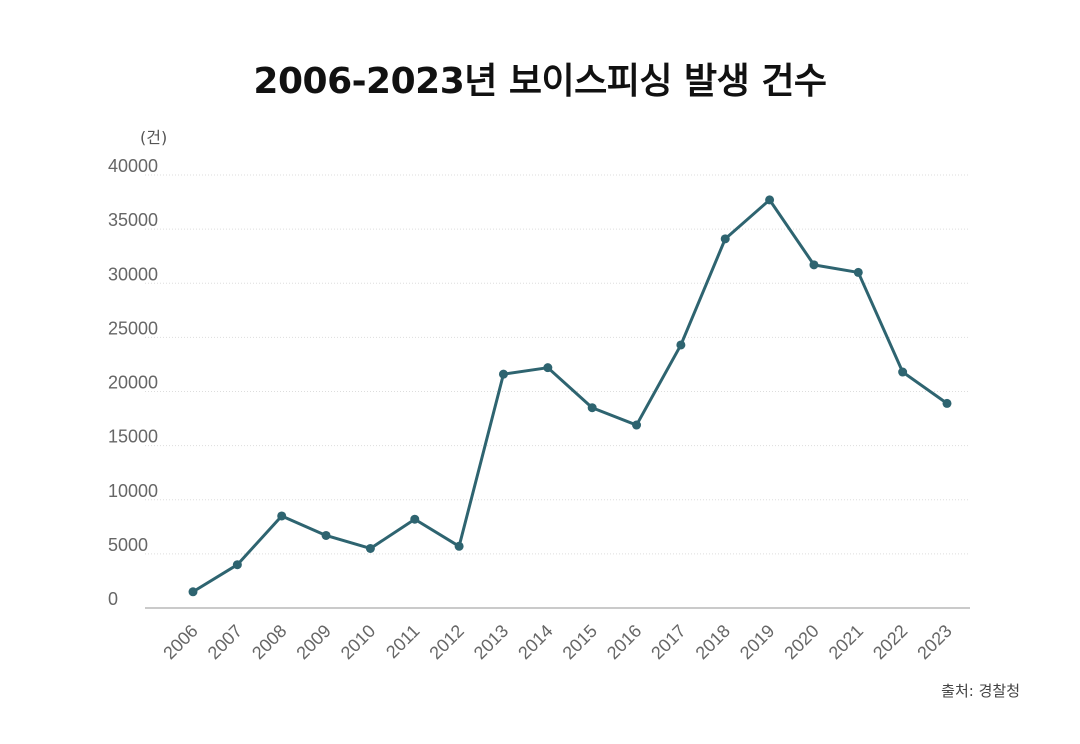 The image size is (1080, 744). What do you see at coordinates (403, 642) in the screenshot?
I see `x-tick-label: 2011` at bounding box center [403, 642].